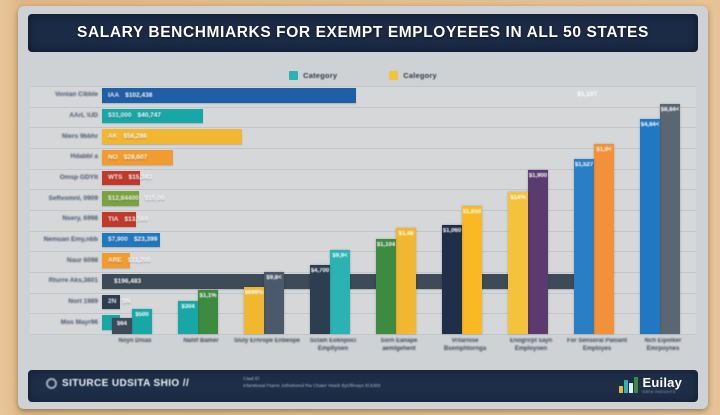  I want to click on y-axis-label: Nemuan Emy,nbb, so click(70, 239).